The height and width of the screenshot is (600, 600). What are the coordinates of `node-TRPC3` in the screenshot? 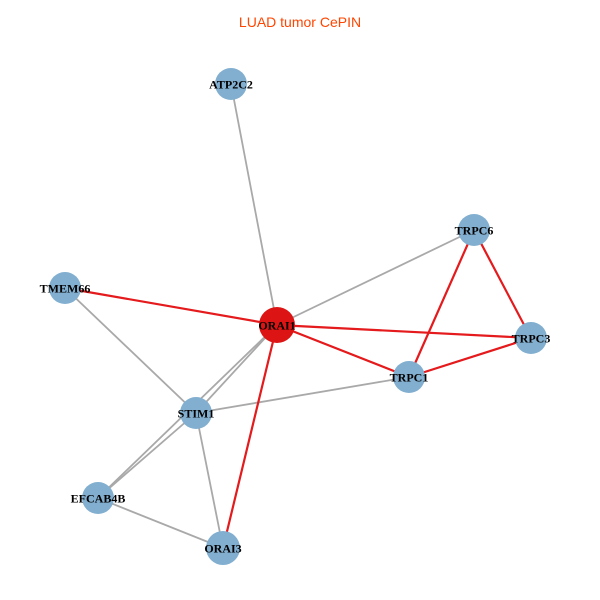 It's located at (531, 338).